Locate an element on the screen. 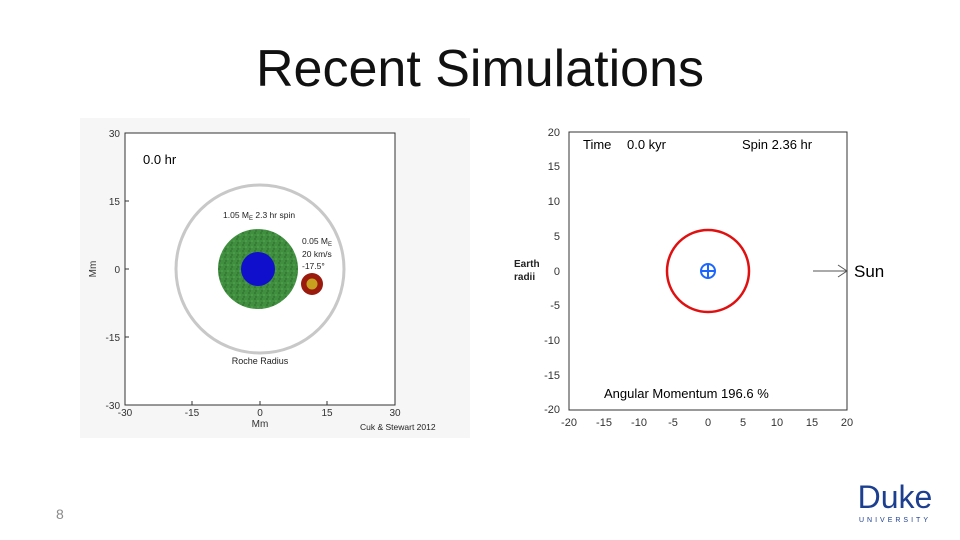 The height and width of the screenshot is (540, 960). left-y-tick: 15 is located at coordinates (115, 202).